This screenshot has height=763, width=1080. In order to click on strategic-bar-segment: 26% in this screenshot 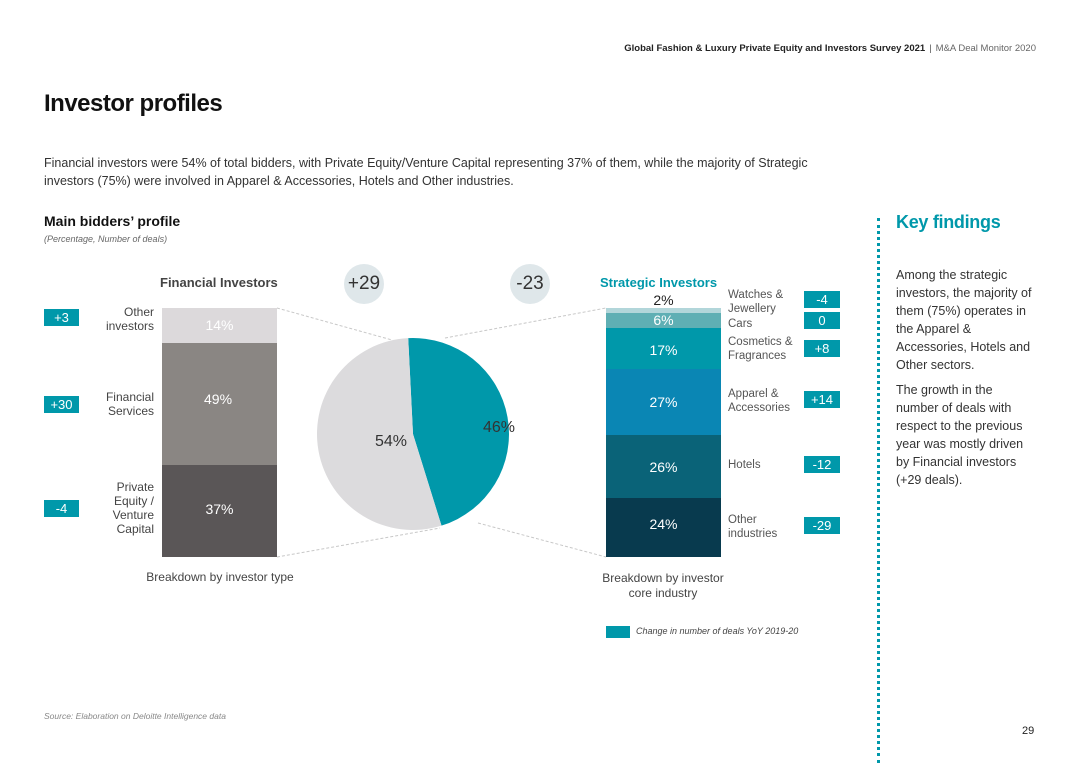, I will do `click(663, 466)`.